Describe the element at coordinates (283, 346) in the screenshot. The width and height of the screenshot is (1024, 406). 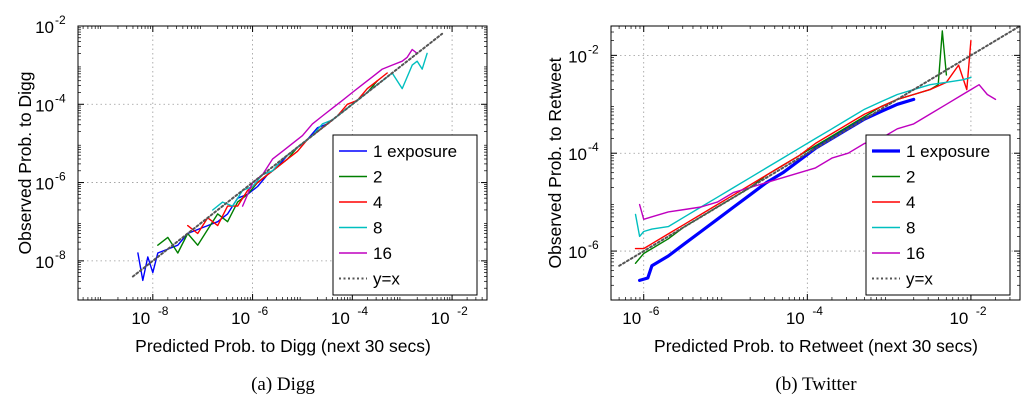
I see `x-axis-label: Predicted Prob. to Digg (next 30 secs)` at that location.